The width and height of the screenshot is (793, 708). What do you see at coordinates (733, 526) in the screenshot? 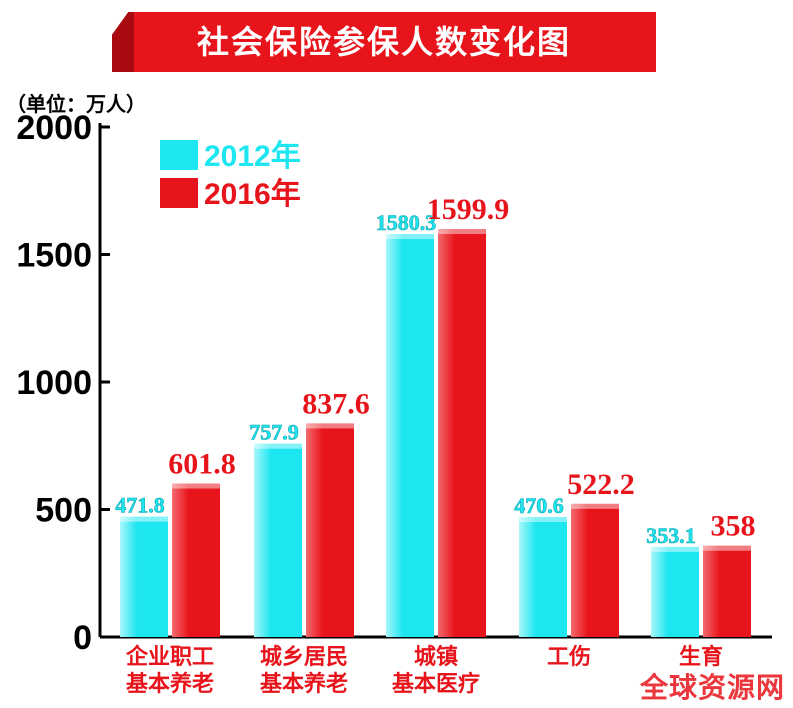
I see `value-label: 358` at bounding box center [733, 526].